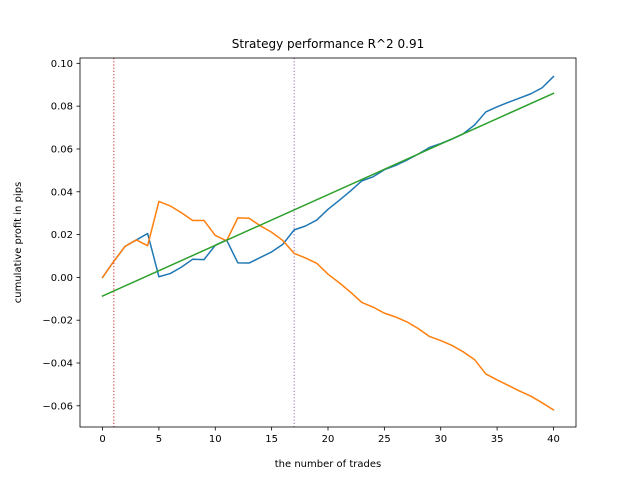 The height and width of the screenshot is (480, 640). Describe the element at coordinates (57, 406) in the screenshot. I see `y-tick-label: −0.06` at that location.